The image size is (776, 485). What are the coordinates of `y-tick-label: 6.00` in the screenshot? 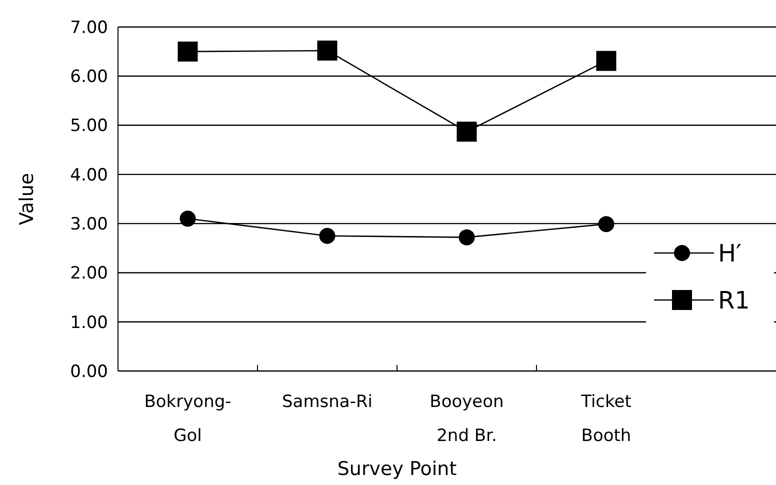 It's located at (89, 77).